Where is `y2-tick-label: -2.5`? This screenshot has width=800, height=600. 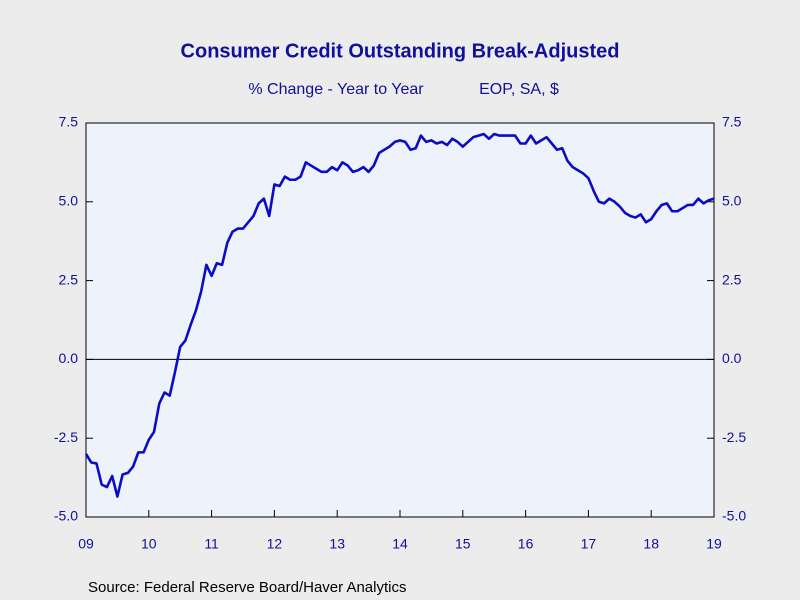
y2-tick-label: -2.5 is located at coordinates (734, 437).